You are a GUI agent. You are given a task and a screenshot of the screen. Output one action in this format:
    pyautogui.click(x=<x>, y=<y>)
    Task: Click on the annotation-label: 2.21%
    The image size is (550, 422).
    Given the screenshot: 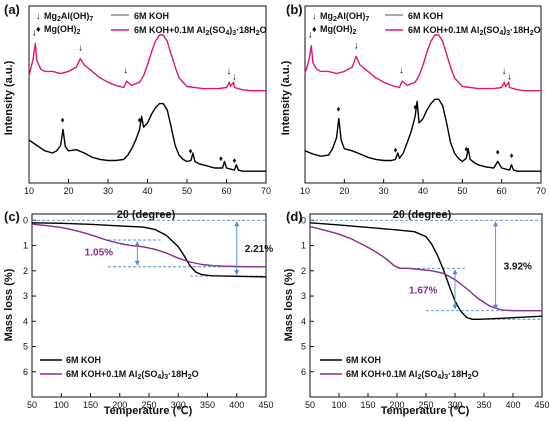 What is the action you would take?
    pyautogui.click(x=259, y=249)
    